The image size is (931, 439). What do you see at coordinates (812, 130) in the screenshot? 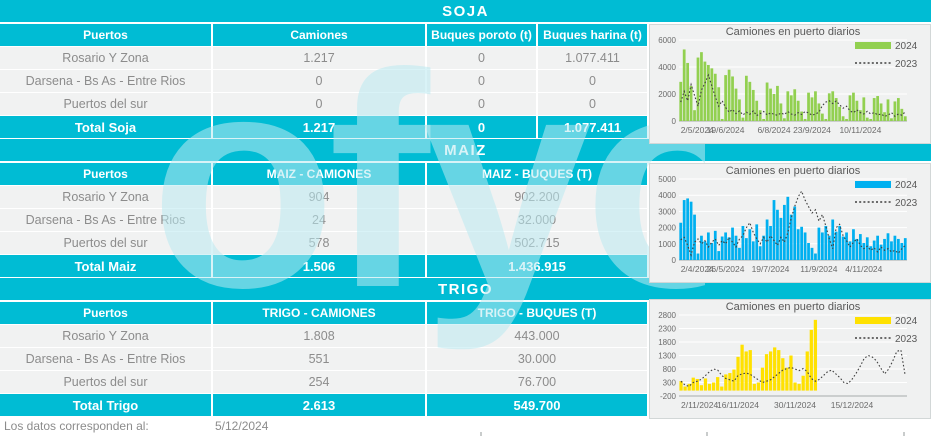
I see `x-tick-label: 23/9/2024` at bounding box center [812, 130].